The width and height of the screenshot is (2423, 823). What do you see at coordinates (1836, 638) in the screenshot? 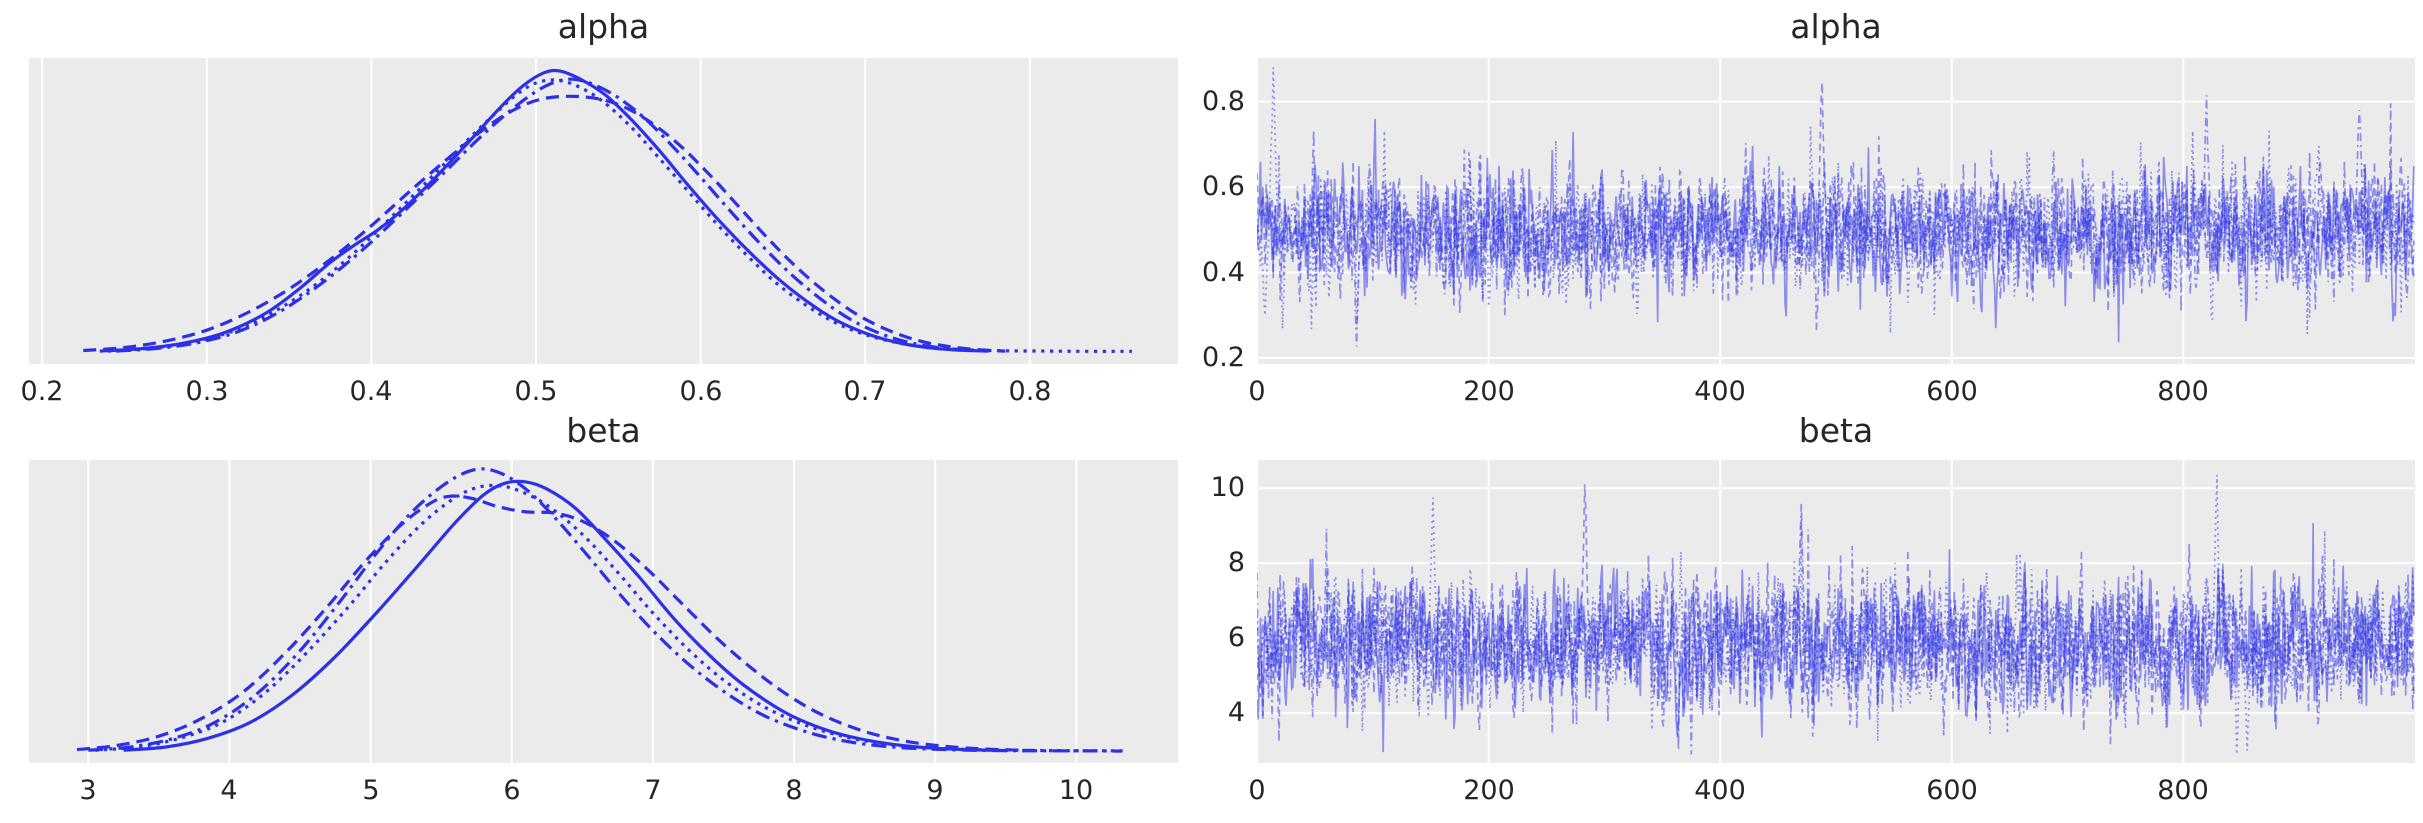
I see `beta_trace-solid-line` at bounding box center [1836, 638].